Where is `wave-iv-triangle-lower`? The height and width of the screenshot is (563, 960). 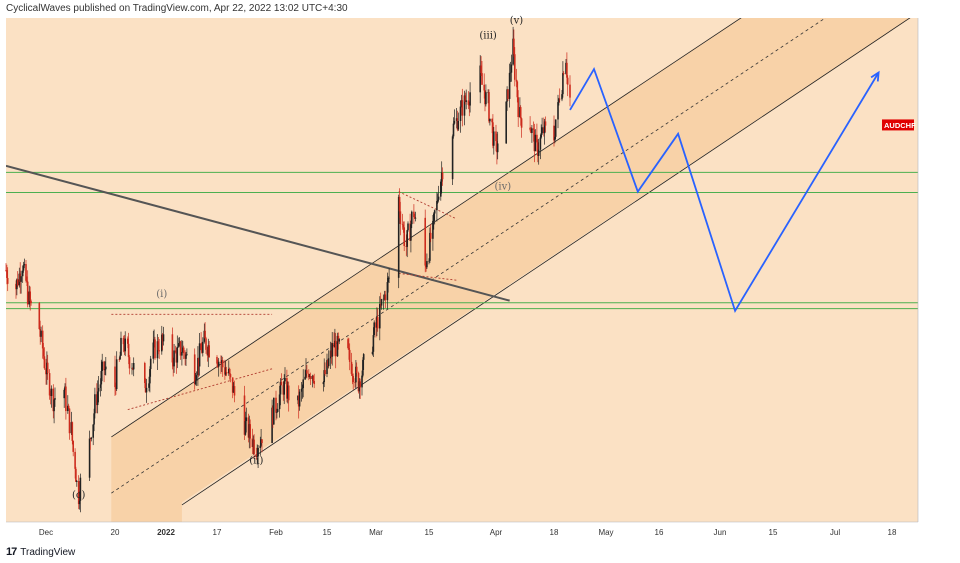
wave-iv-triangle-lower is located at coordinates (427, 276).